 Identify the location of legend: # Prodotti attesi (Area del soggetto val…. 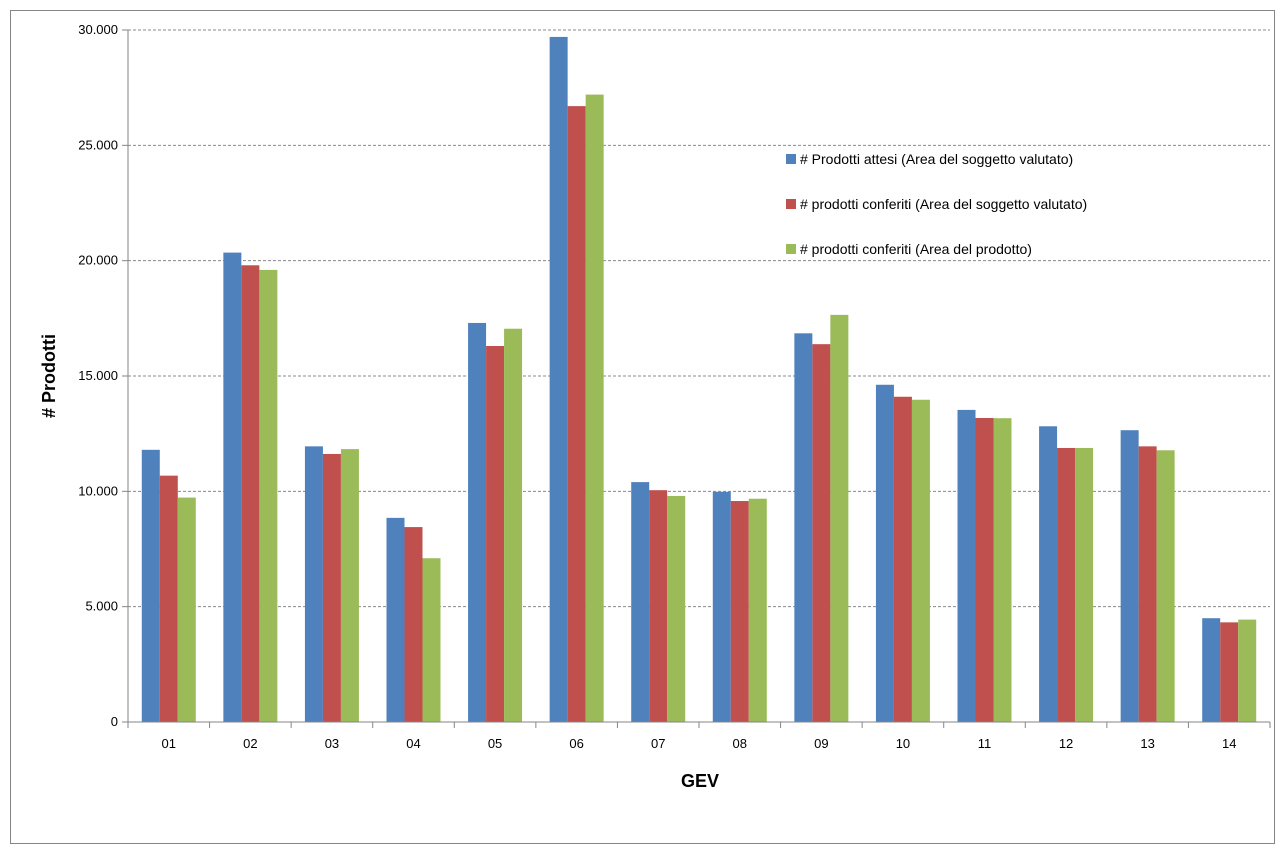
(936, 204).